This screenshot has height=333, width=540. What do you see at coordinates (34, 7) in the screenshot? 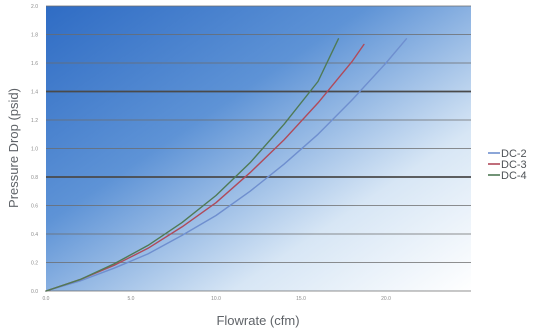
I see `y-tick-label-10: 2.0` at bounding box center [34, 7].